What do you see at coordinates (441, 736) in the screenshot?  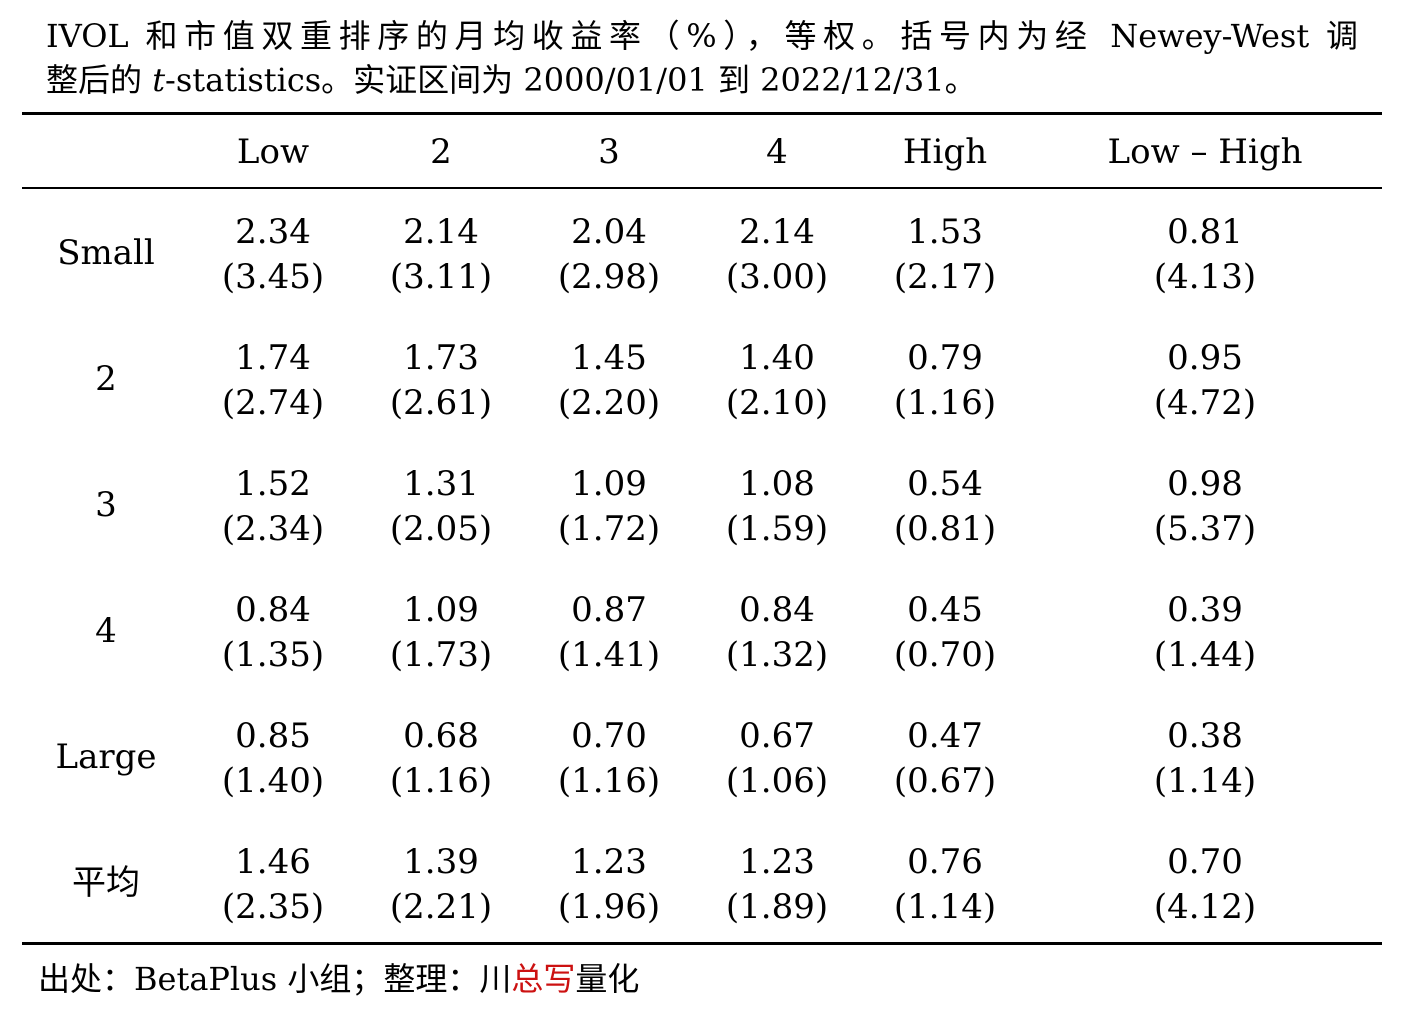 I see `return-value: 0.68` at bounding box center [441, 736].